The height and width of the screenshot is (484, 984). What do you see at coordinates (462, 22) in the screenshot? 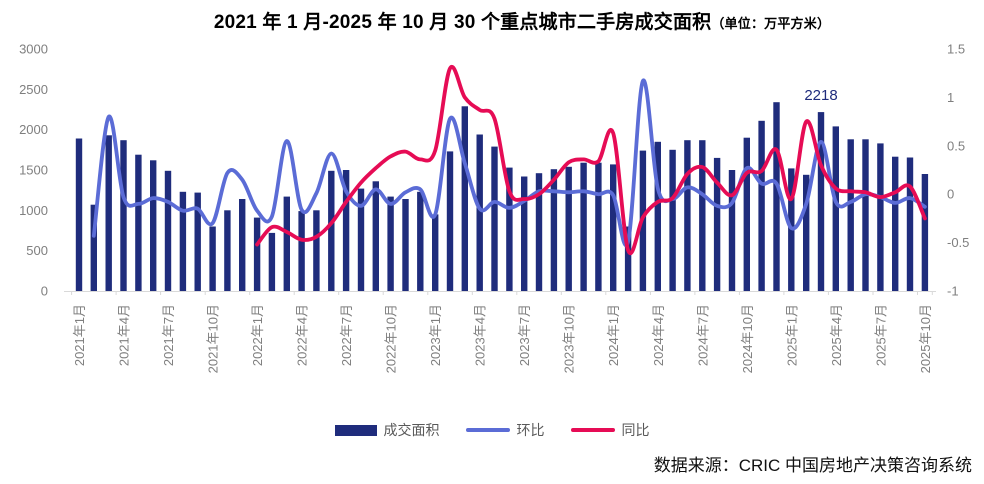
I see `chart-title-main: 2021 年 1 月-2025 年 10 月 30 个重点城市二手房成交面积` at bounding box center [462, 22].